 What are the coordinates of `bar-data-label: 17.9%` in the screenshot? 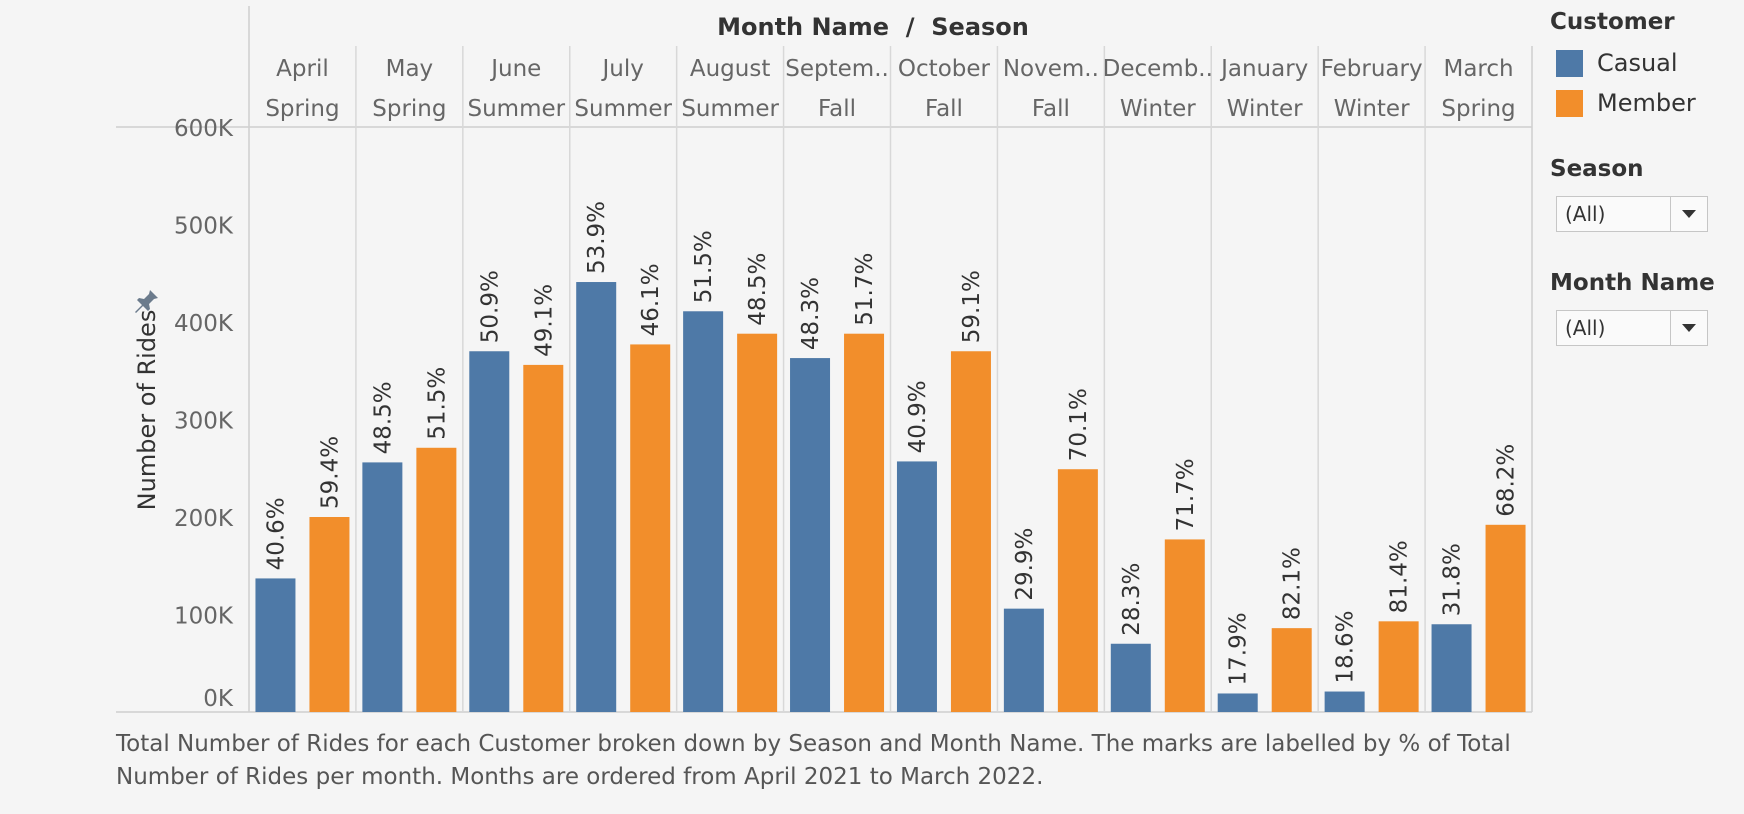 It's located at (1239, 648).